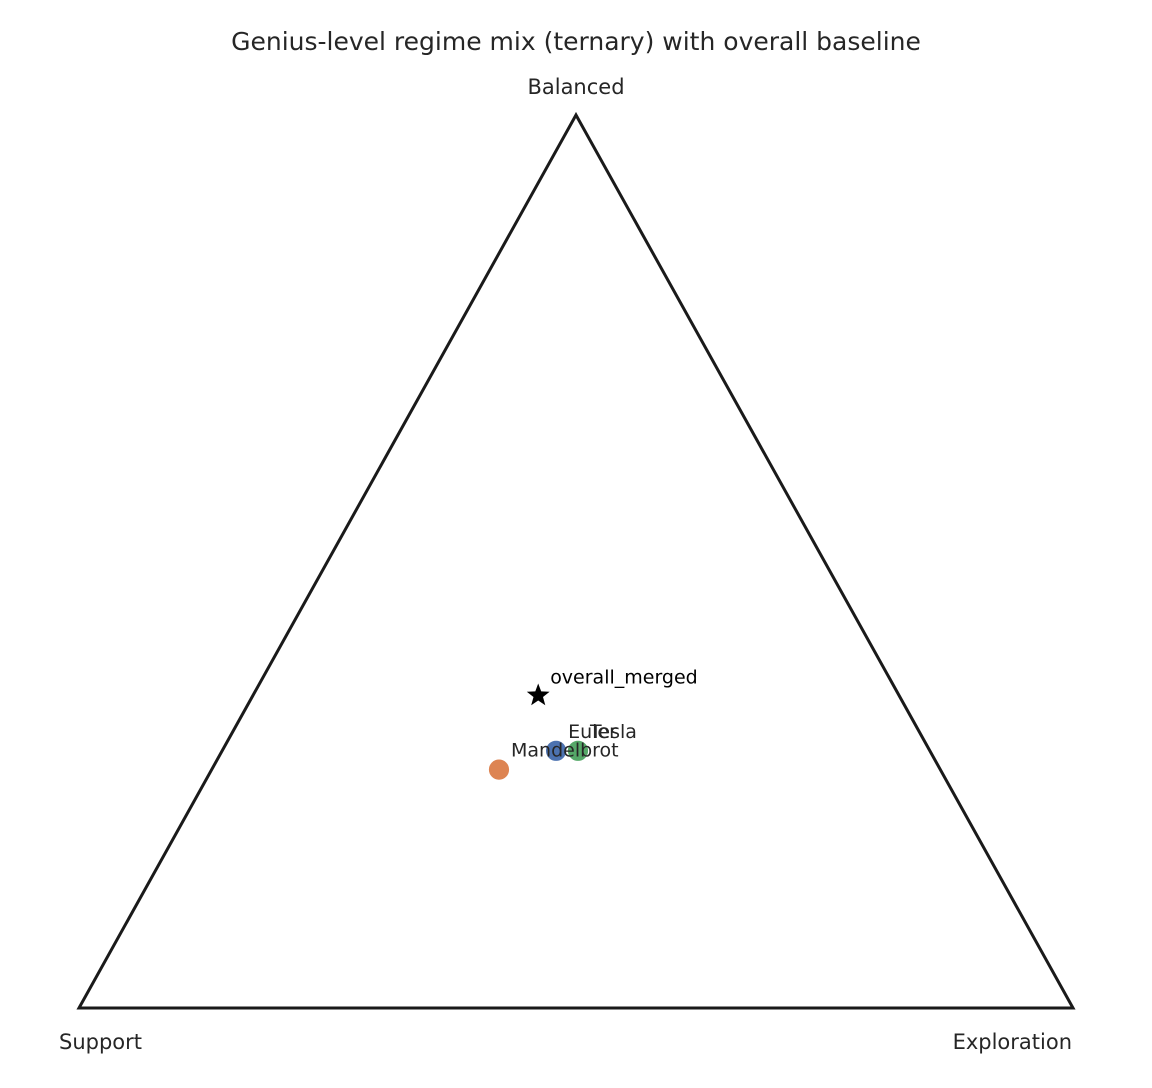 The height and width of the screenshot is (1088, 1152). Describe the element at coordinates (575, 87) in the screenshot. I see `vertex-label-balanced: Balanced` at that location.